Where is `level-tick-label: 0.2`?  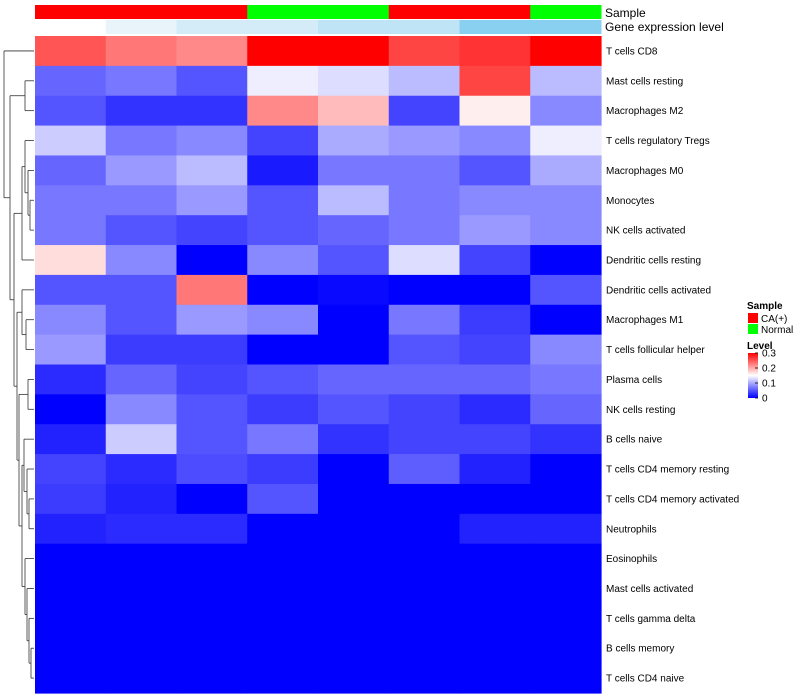
level-tick-label: 0.2 is located at coordinates (769, 369).